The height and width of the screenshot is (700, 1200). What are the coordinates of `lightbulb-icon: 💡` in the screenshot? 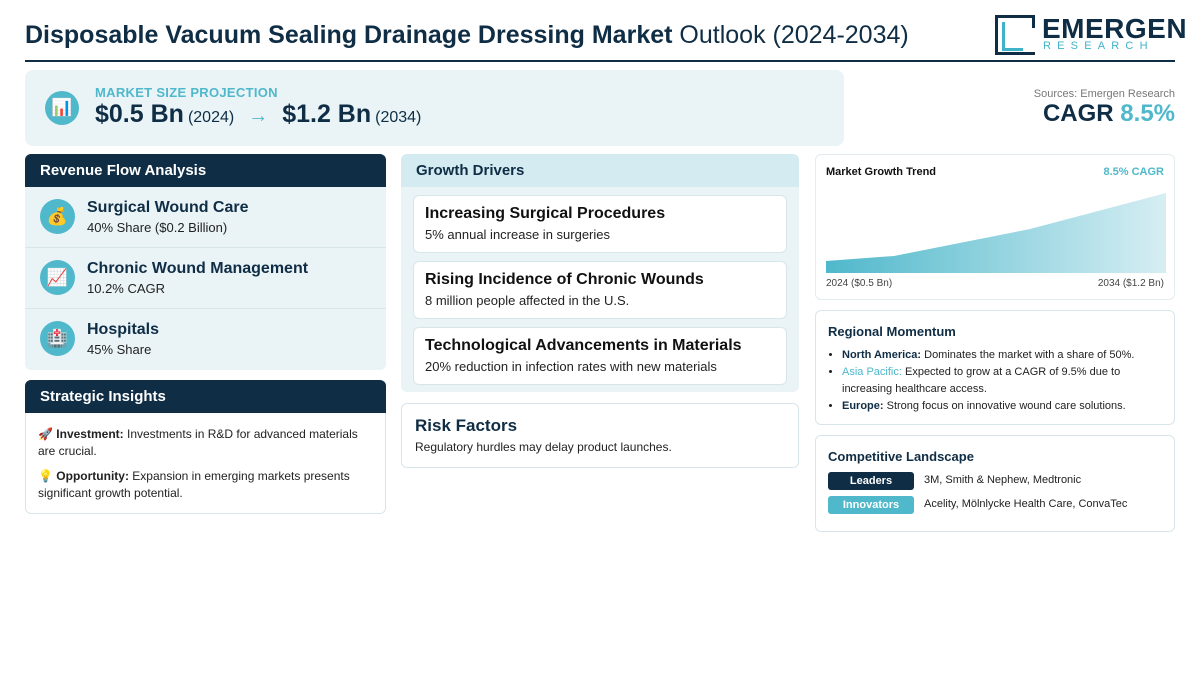 It's located at (45, 476).